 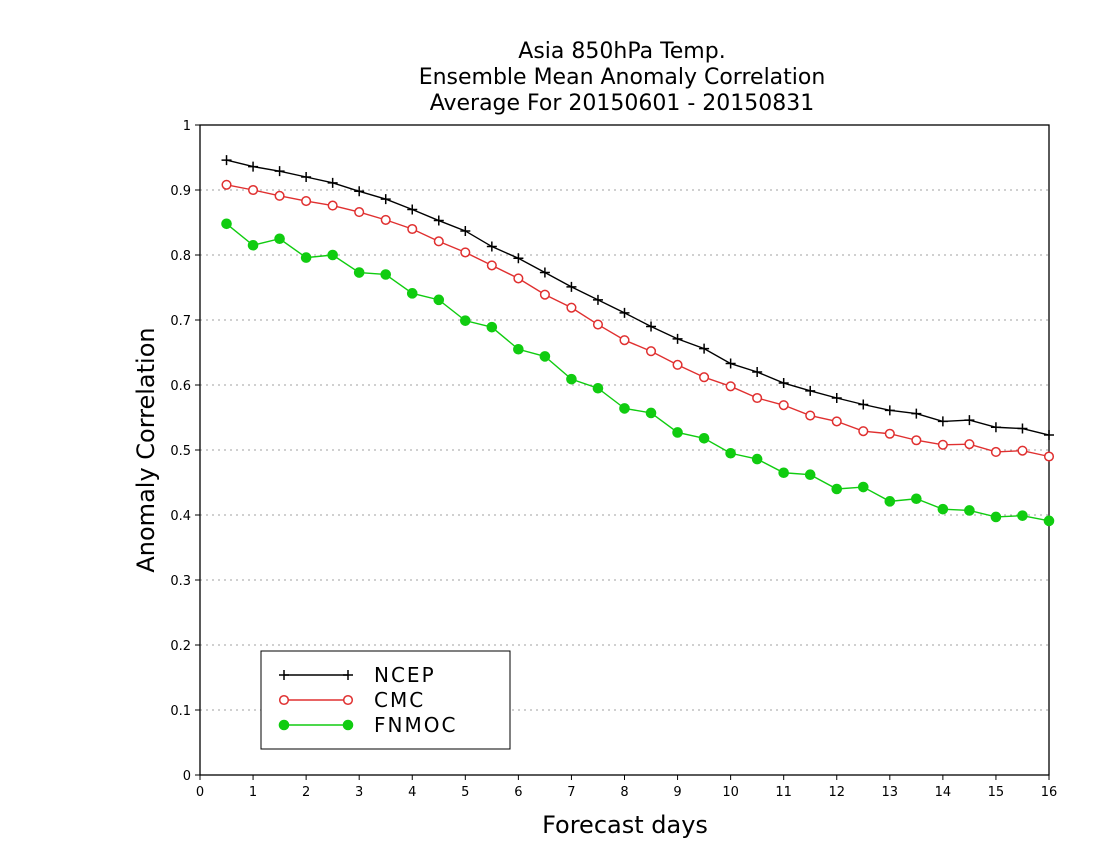 What do you see at coordinates (180, 256) in the screenshot?
I see `y-tick-label: 0.8` at bounding box center [180, 256].